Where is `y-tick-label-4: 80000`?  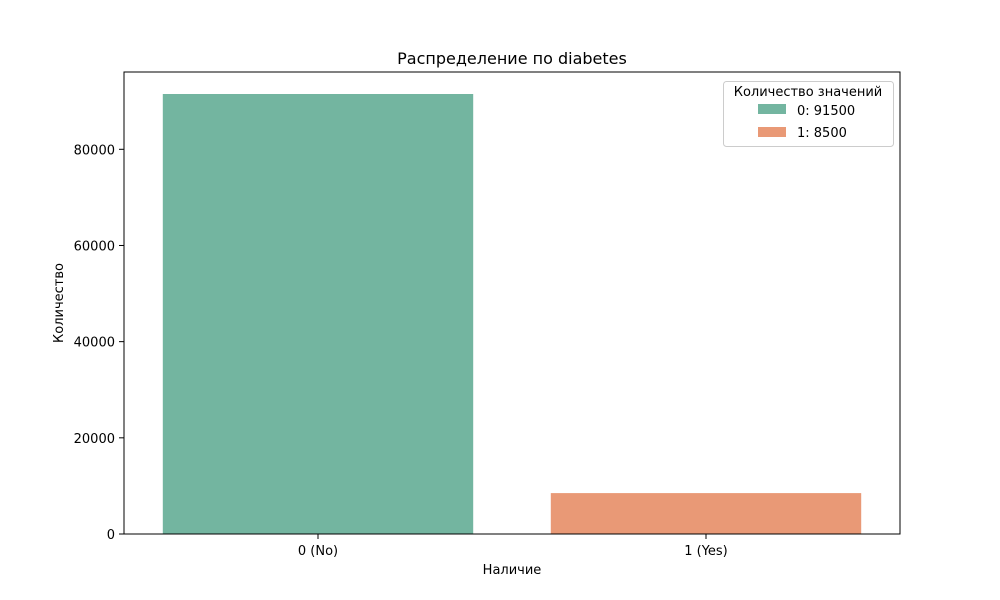 y-tick-label-4: 80000 is located at coordinates (94, 150).